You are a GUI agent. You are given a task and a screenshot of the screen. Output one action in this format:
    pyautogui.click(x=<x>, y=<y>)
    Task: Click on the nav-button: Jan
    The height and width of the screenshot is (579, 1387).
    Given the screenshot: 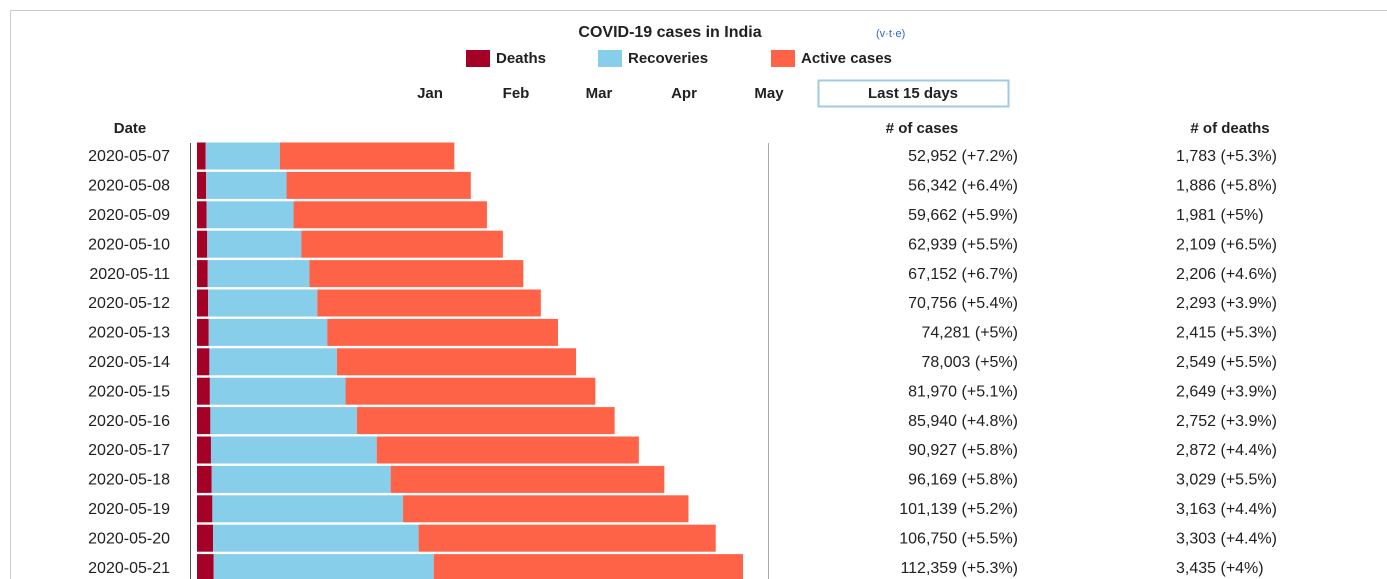 What is the action you would take?
    pyautogui.click(x=430, y=93)
    